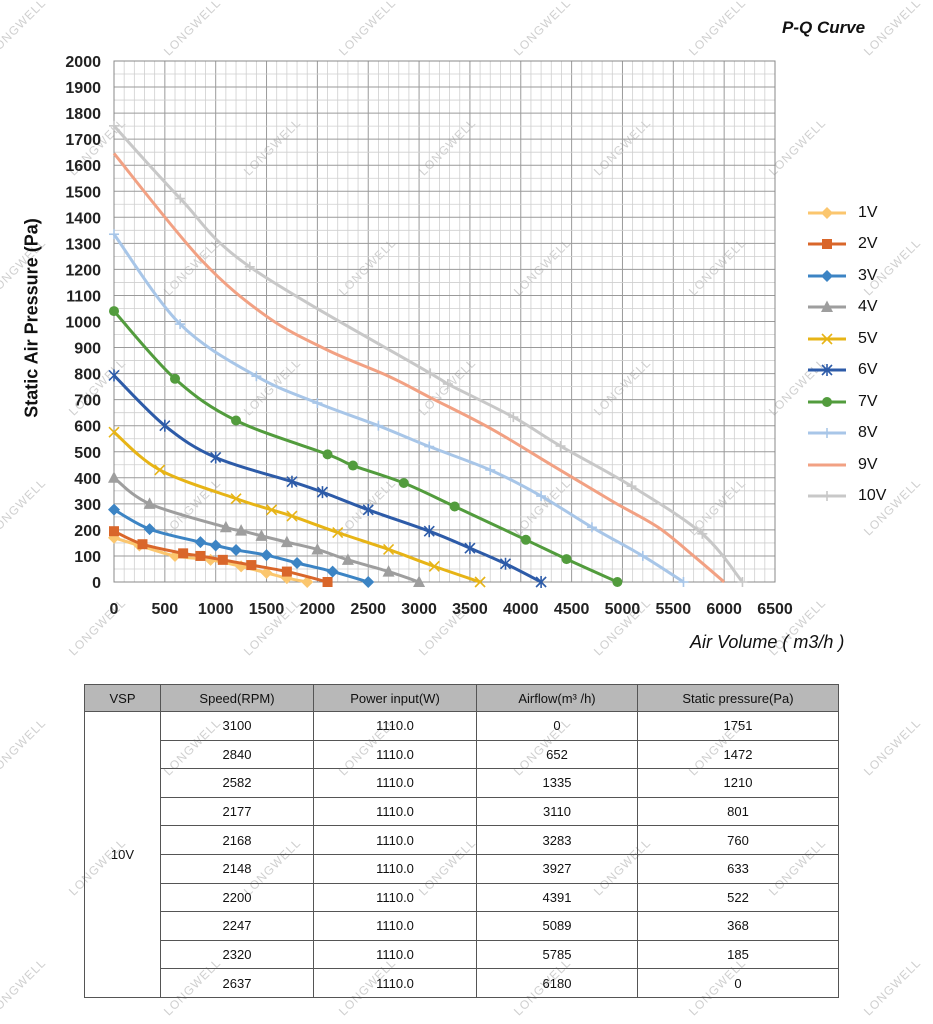  I want to click on legend-swatch-4V, so click(827, 306).